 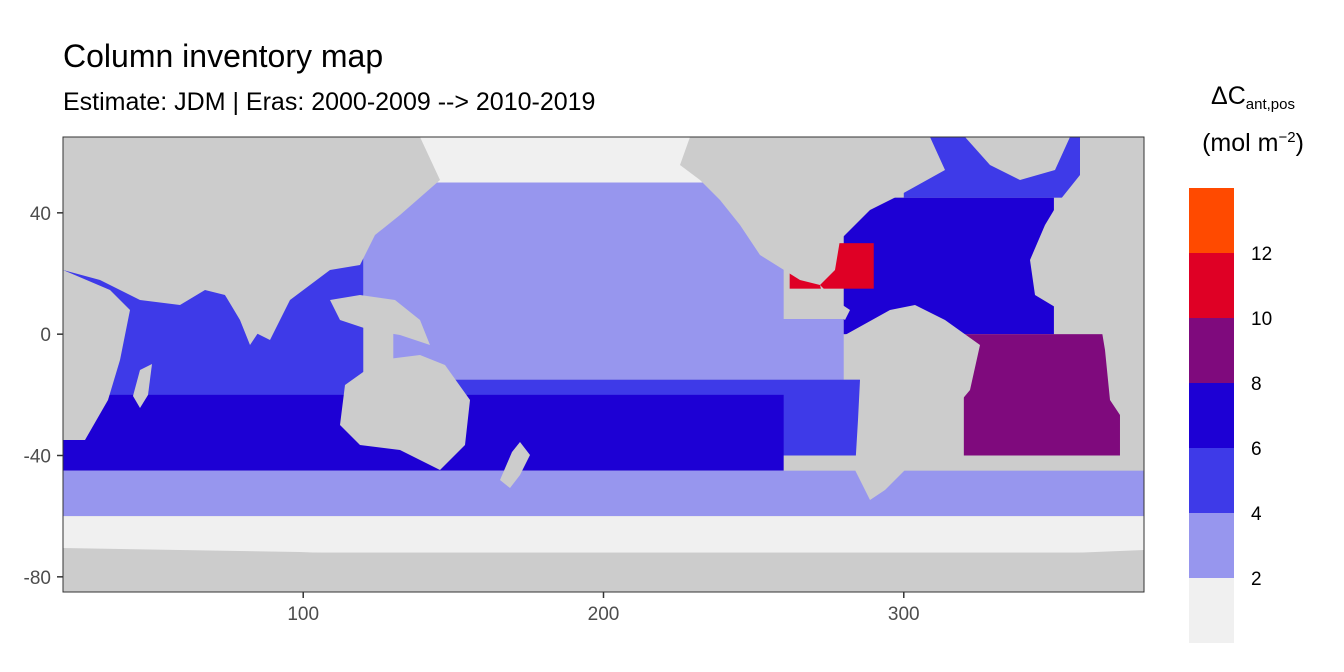 I want to click on land-india, so click(x=242, y=320).